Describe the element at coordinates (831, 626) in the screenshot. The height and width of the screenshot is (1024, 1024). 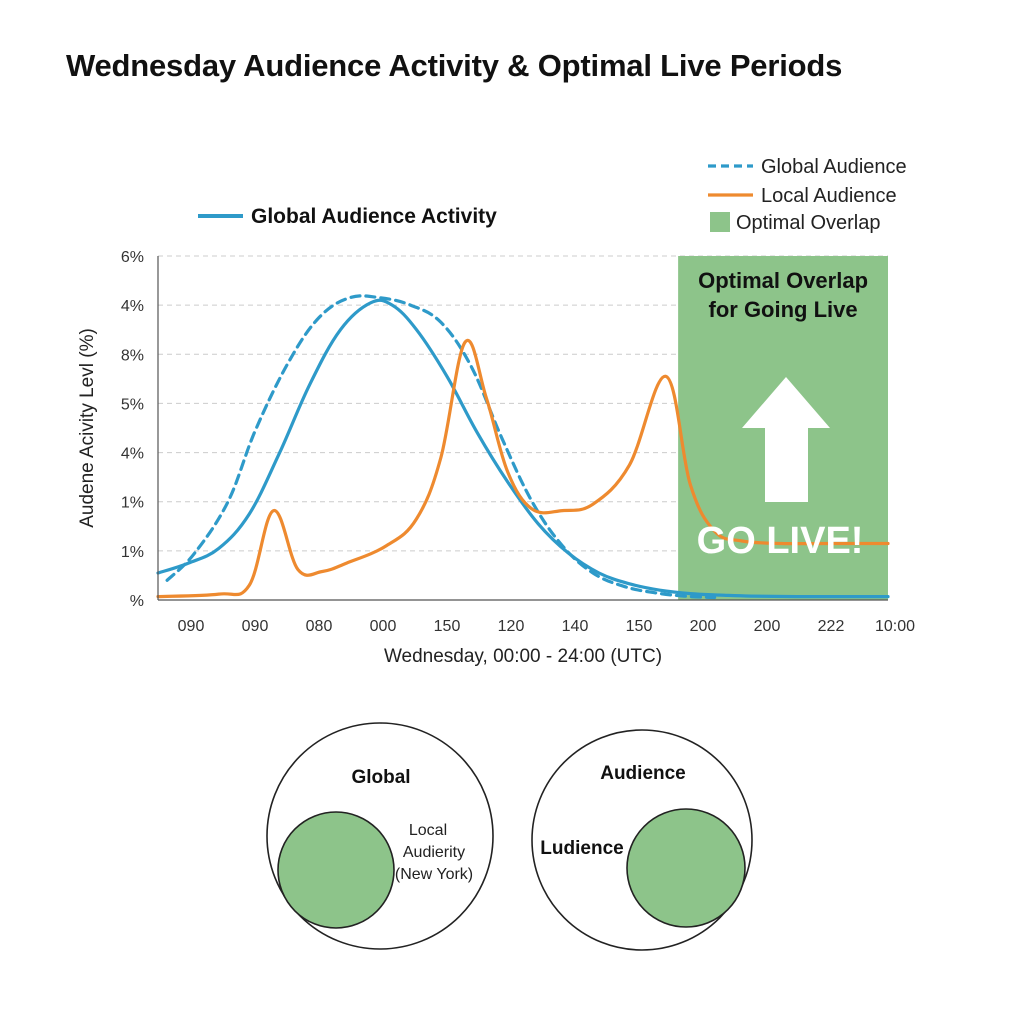
I see `x-tick-label: 222` at that location.